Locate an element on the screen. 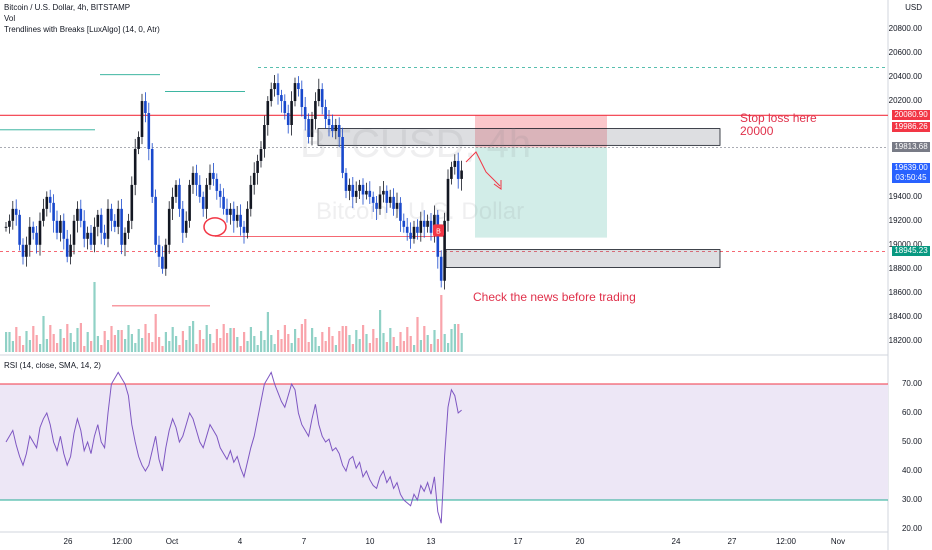 The height and width of the screenshot is (550, 932). time-tick: Oct is located at coordinates (172, 541).